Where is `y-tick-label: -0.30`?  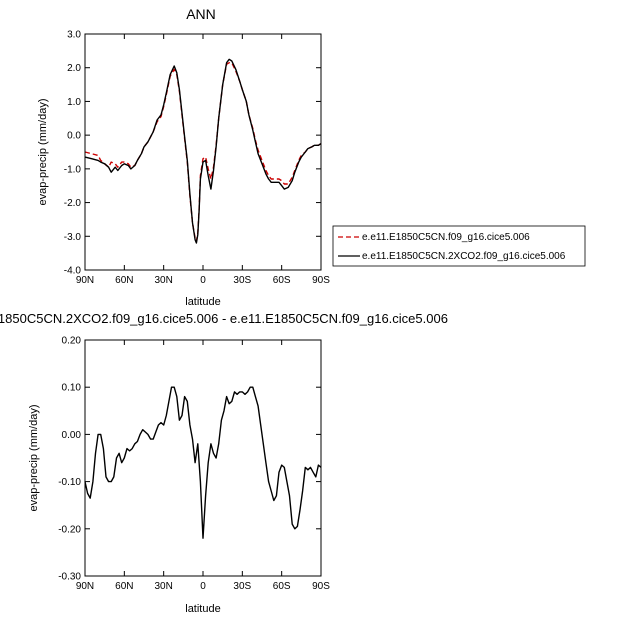
y-tick-label: -0.30 is located at coordinates (69, 577).